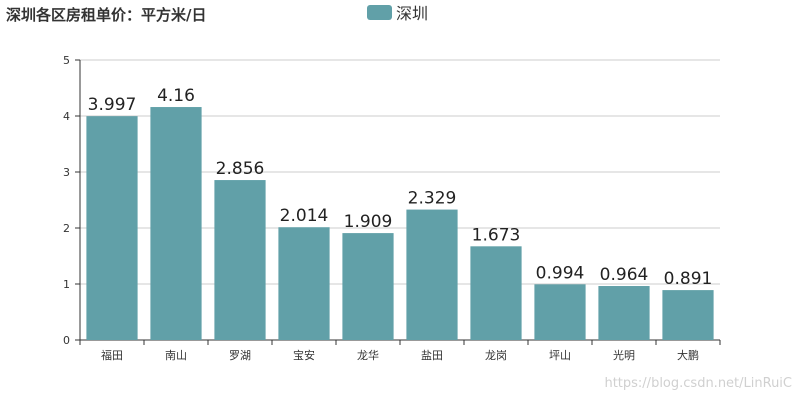 The width and height of the screenshot is (800, 400). I want to click on data-label: 0.891, so click(688, 279).